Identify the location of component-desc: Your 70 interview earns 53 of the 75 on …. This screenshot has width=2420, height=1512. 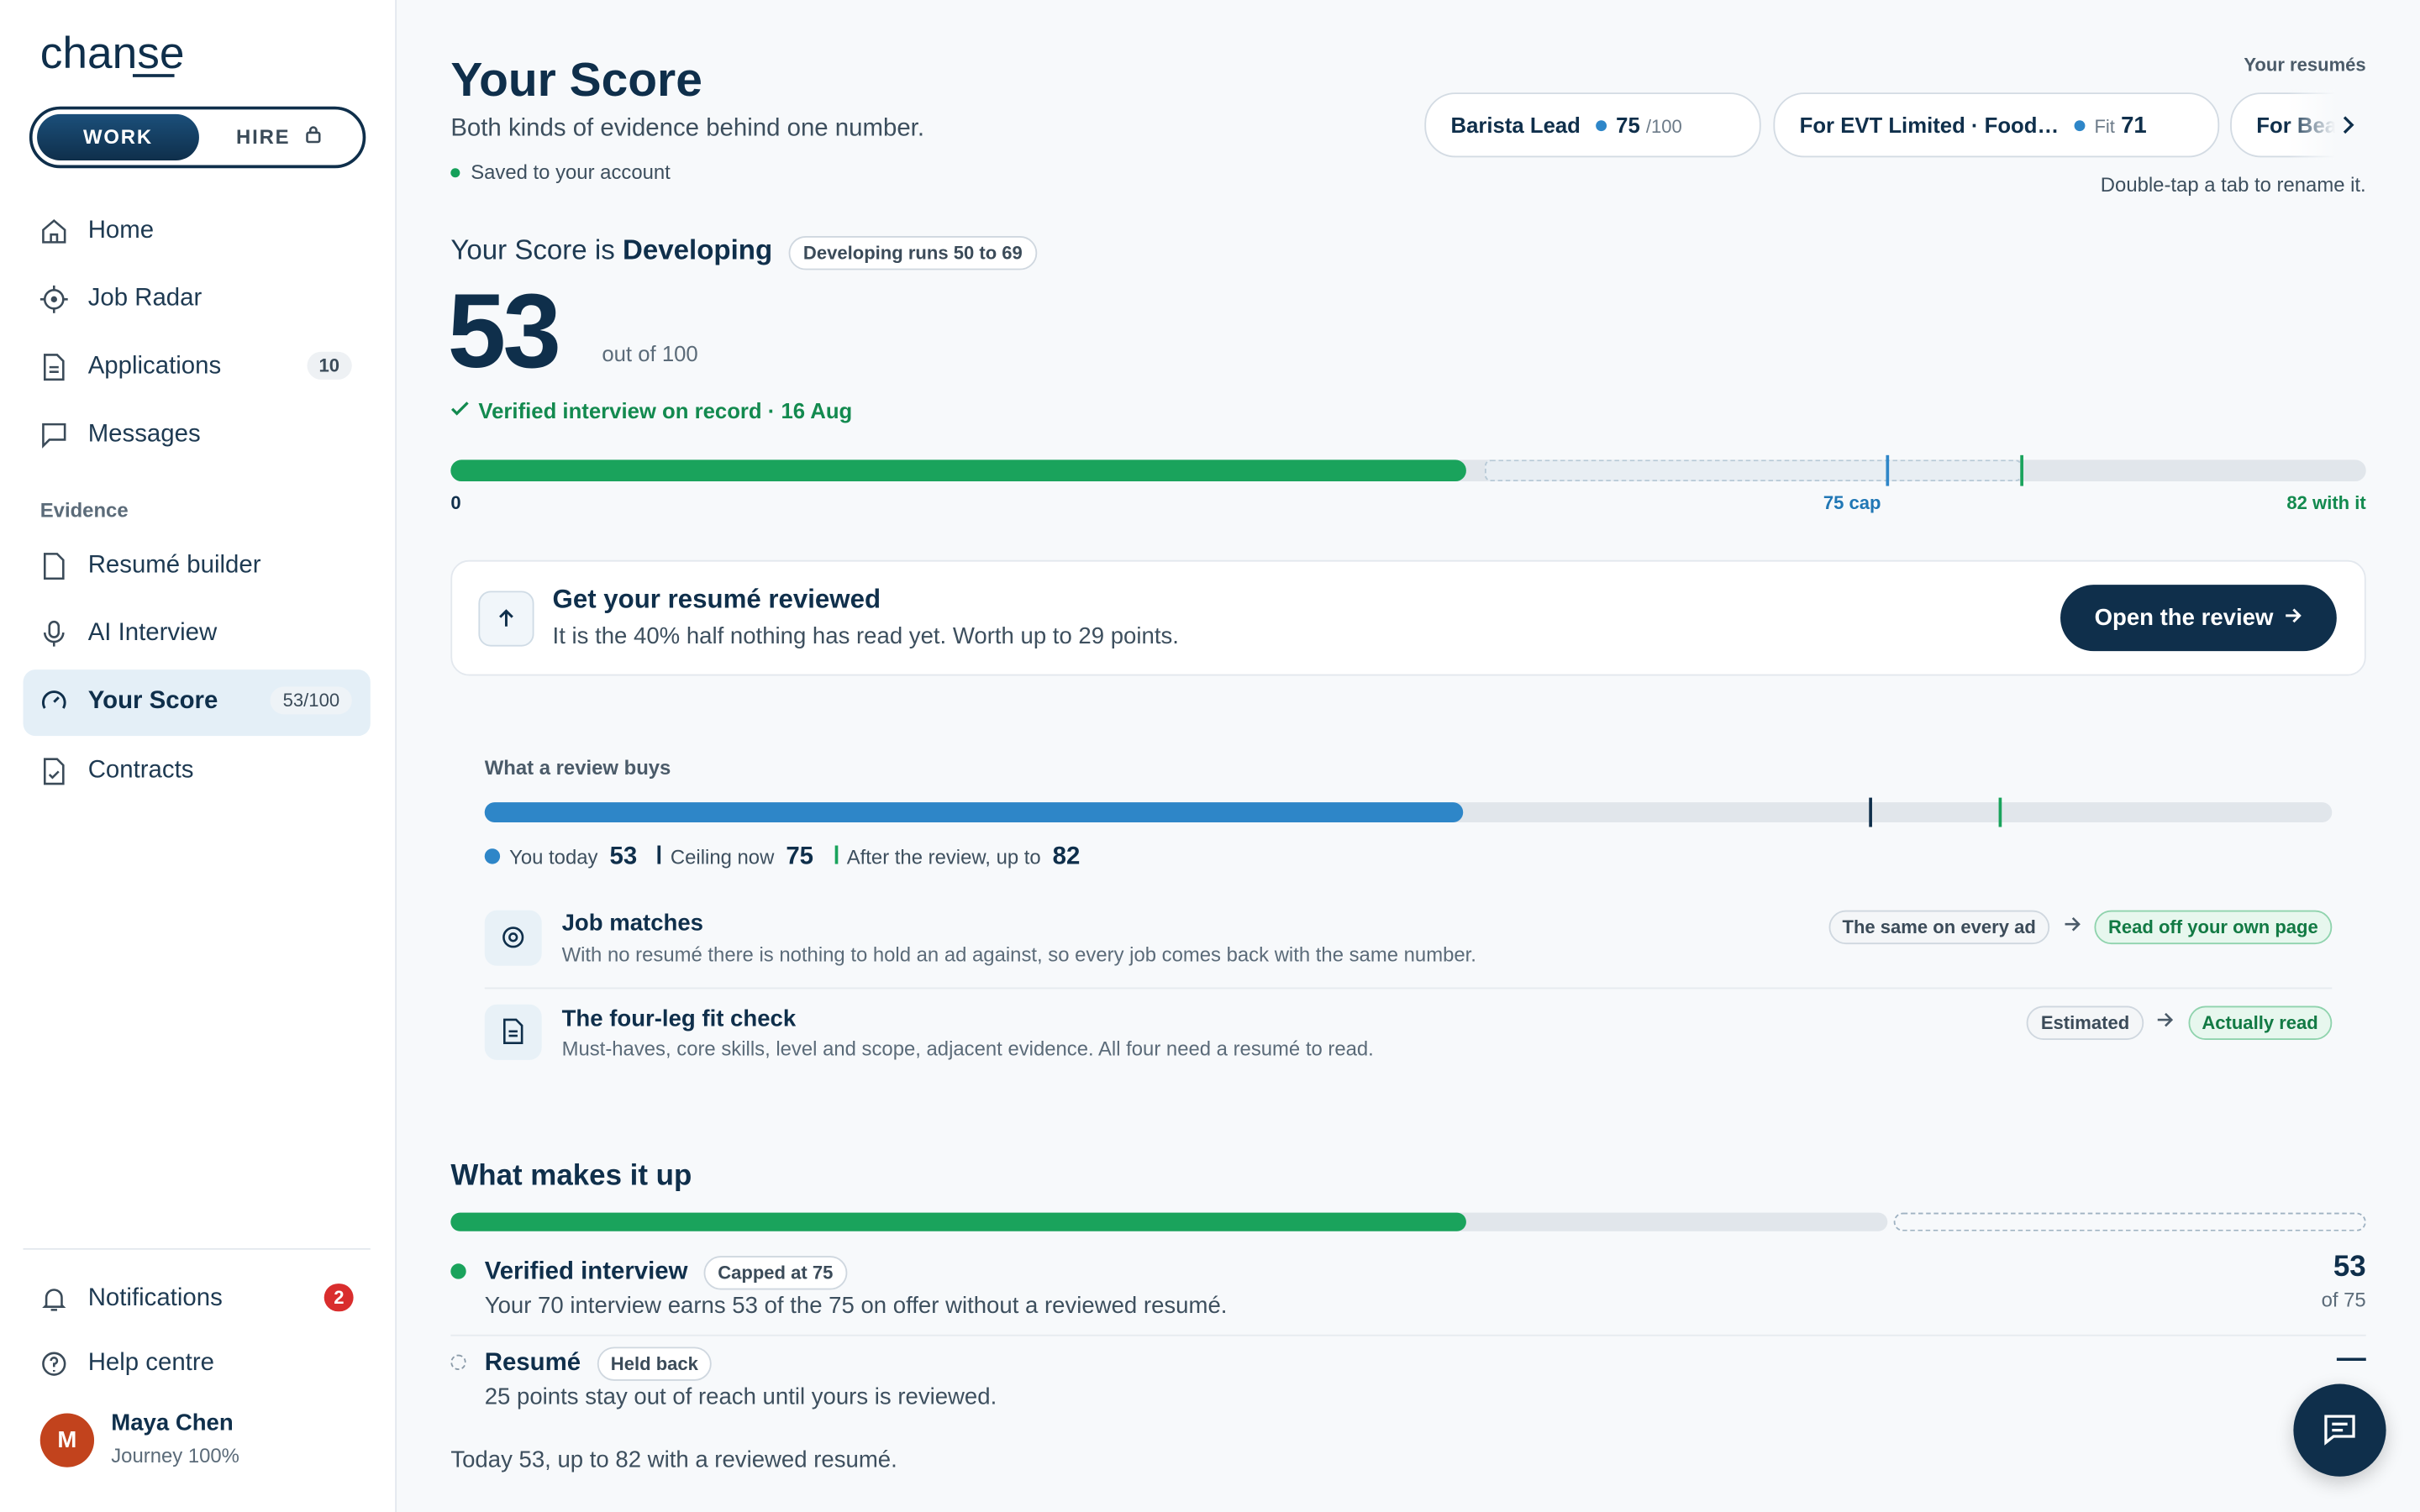
(856, 1306).